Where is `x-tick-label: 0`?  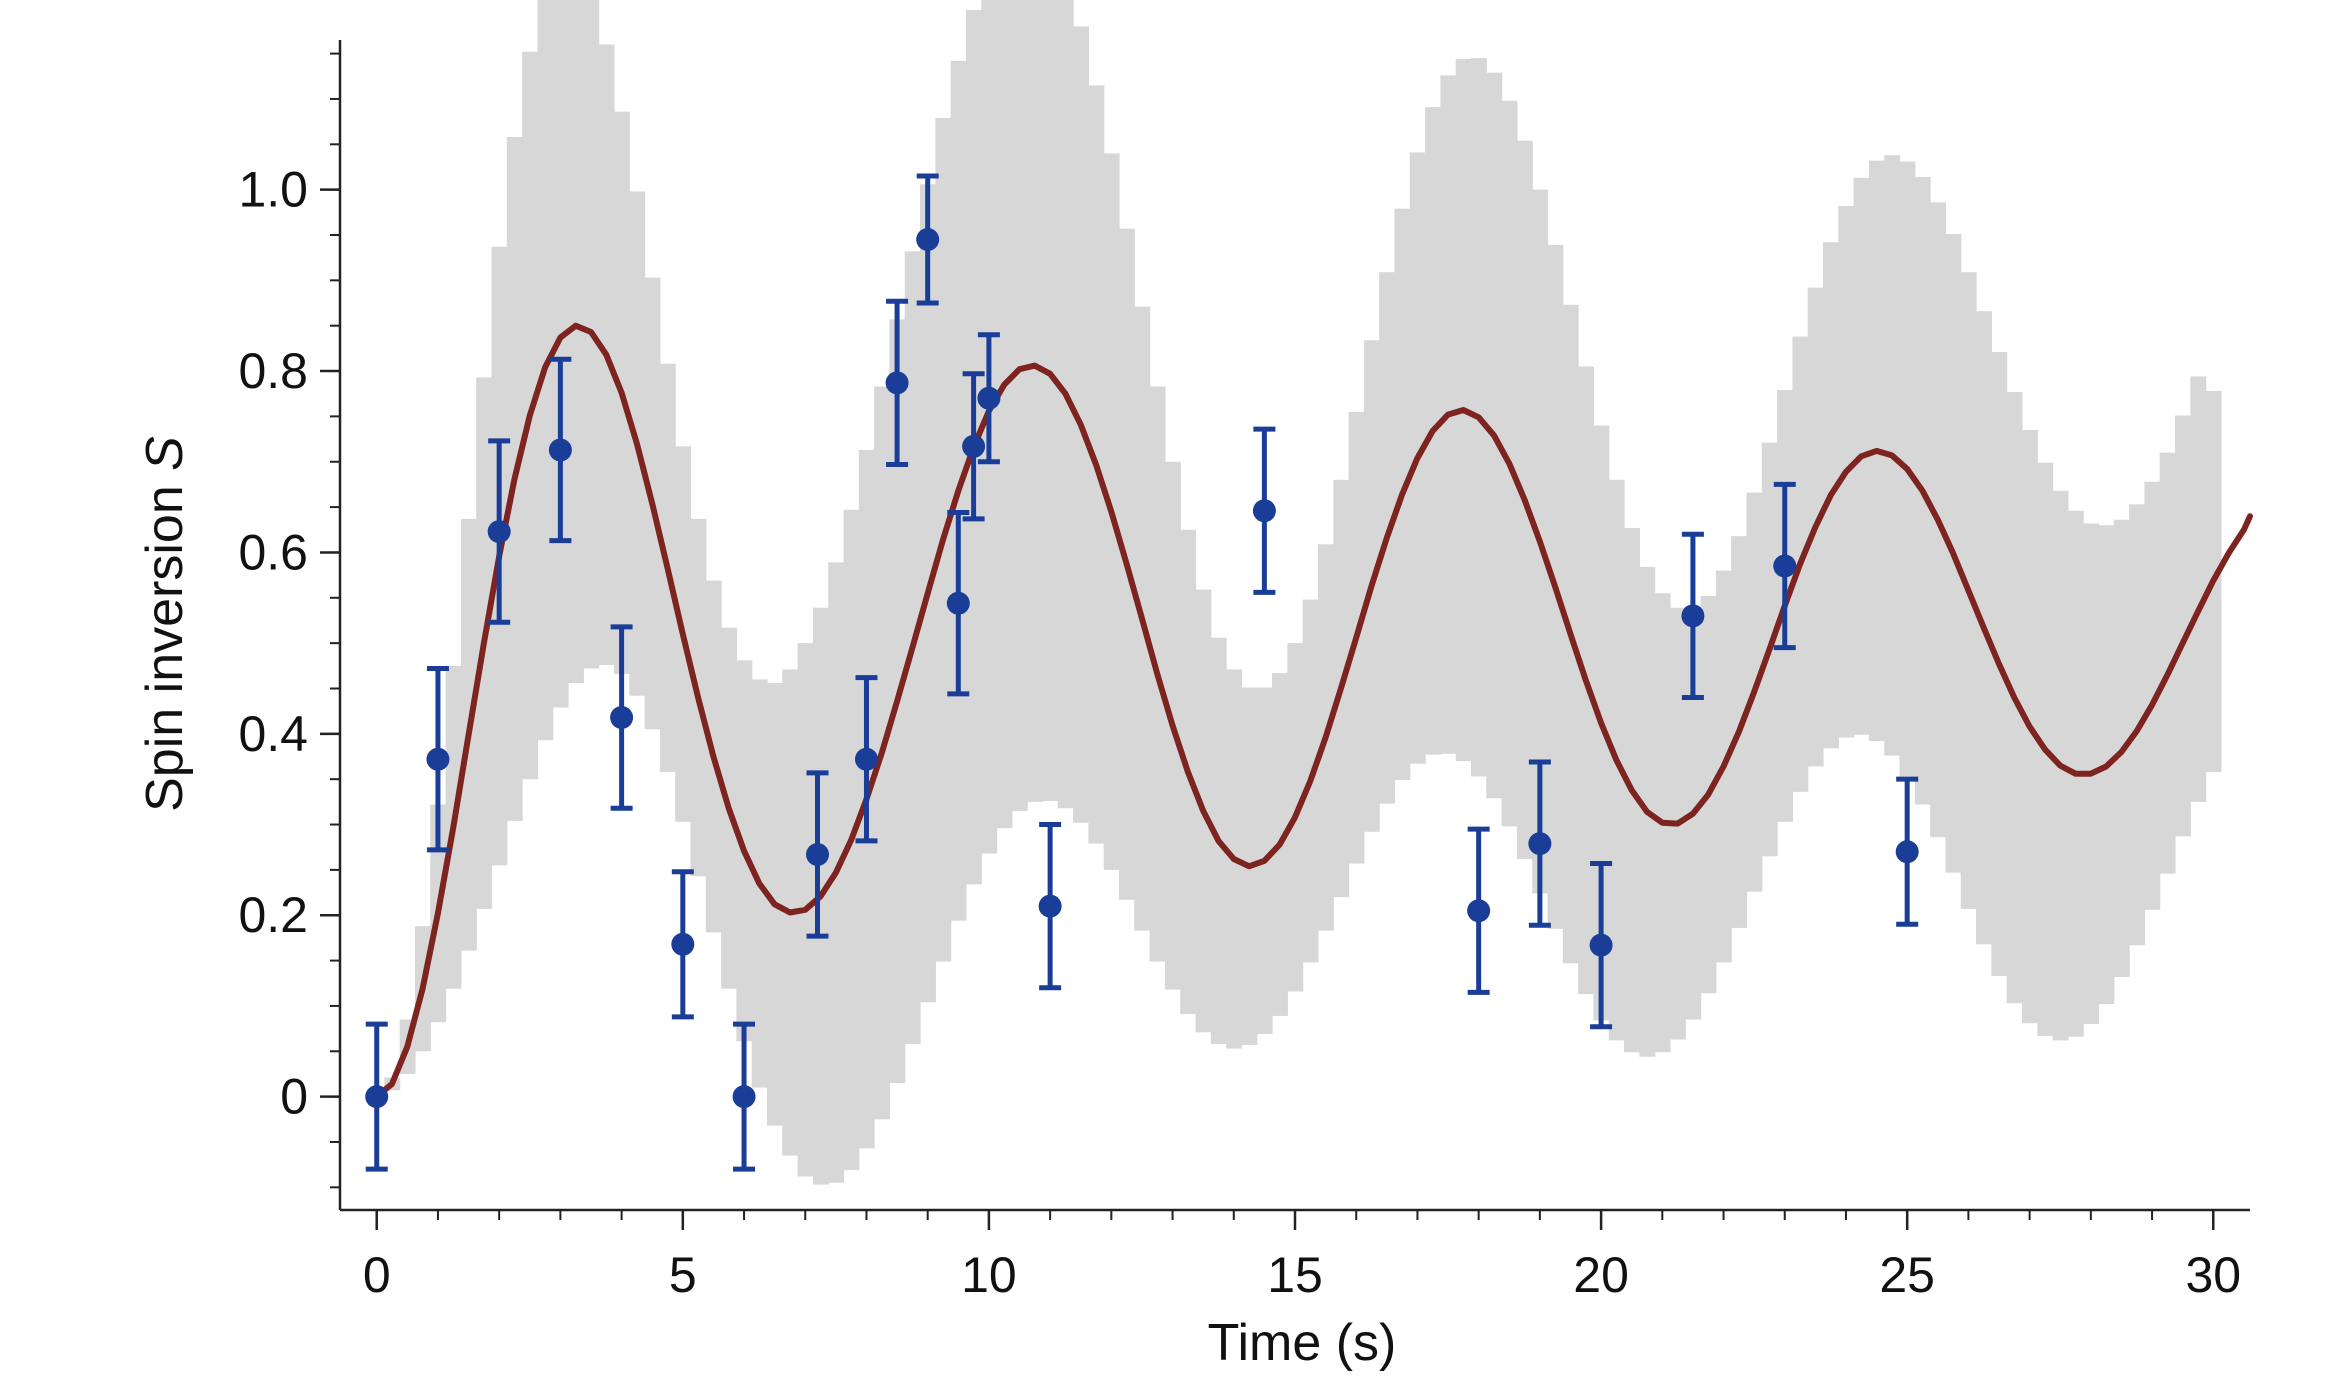
x-tick-label: 0 is located at coordinates (377, 1275).